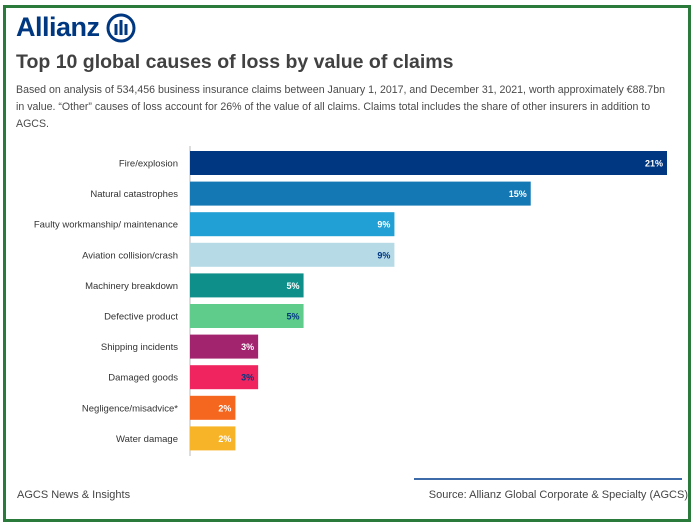 The width and height of the screenshot is (694, 525). I want to click on category-label: Natural catastrophes, so click(134, 194).